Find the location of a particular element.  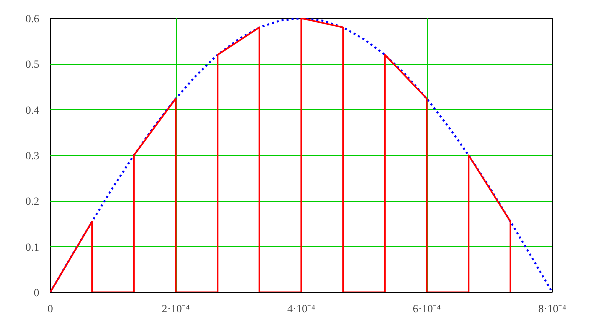

x-tick-label: 8·10⁻⁴ is located at coordinates (552, 310).